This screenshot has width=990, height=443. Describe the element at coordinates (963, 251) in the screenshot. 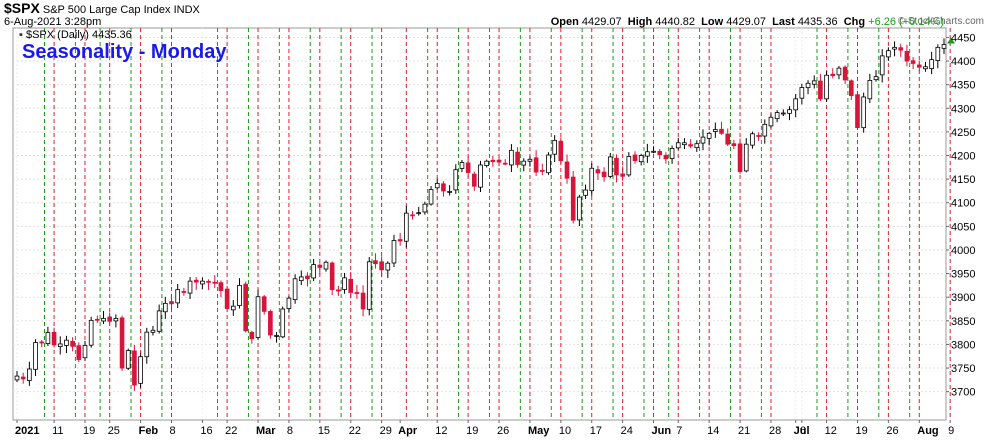

I see `y-tick-label: 4000` at that location.